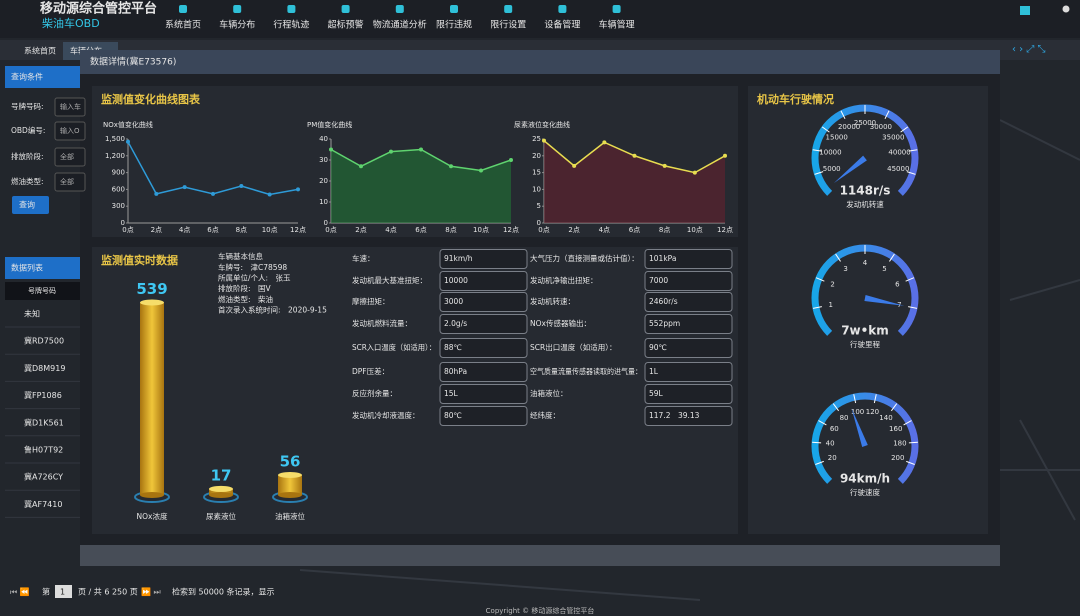 The height and width of the screenshot is (616, 1080). What do you see at coordinates (329, 124) in the screenshot?
I see `chart-title: PM值变化曲线` at bounding box center [329, 124].